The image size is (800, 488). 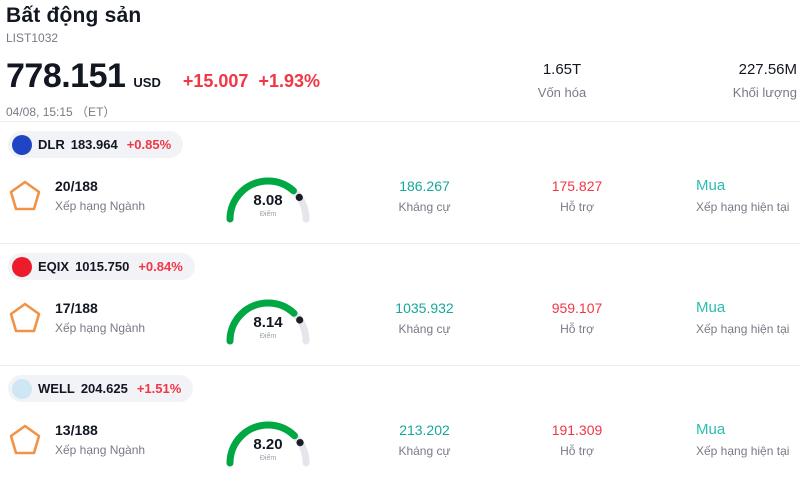 I want to click on stock-pill-eqix: EQIX 1015.750 +0.84%, so click(x=101, y=266).